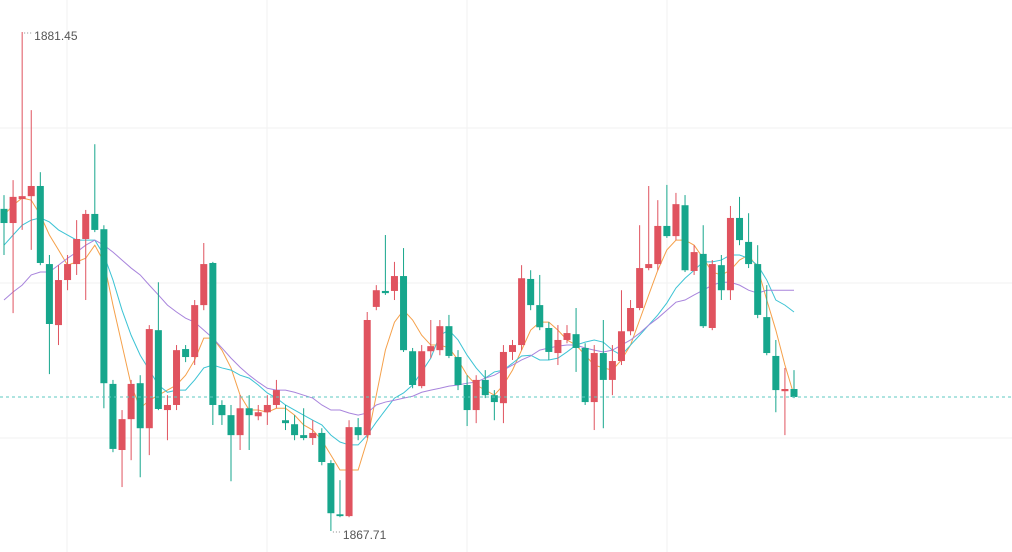  I want to click on low-label: 1867.71, so click(365, 535).